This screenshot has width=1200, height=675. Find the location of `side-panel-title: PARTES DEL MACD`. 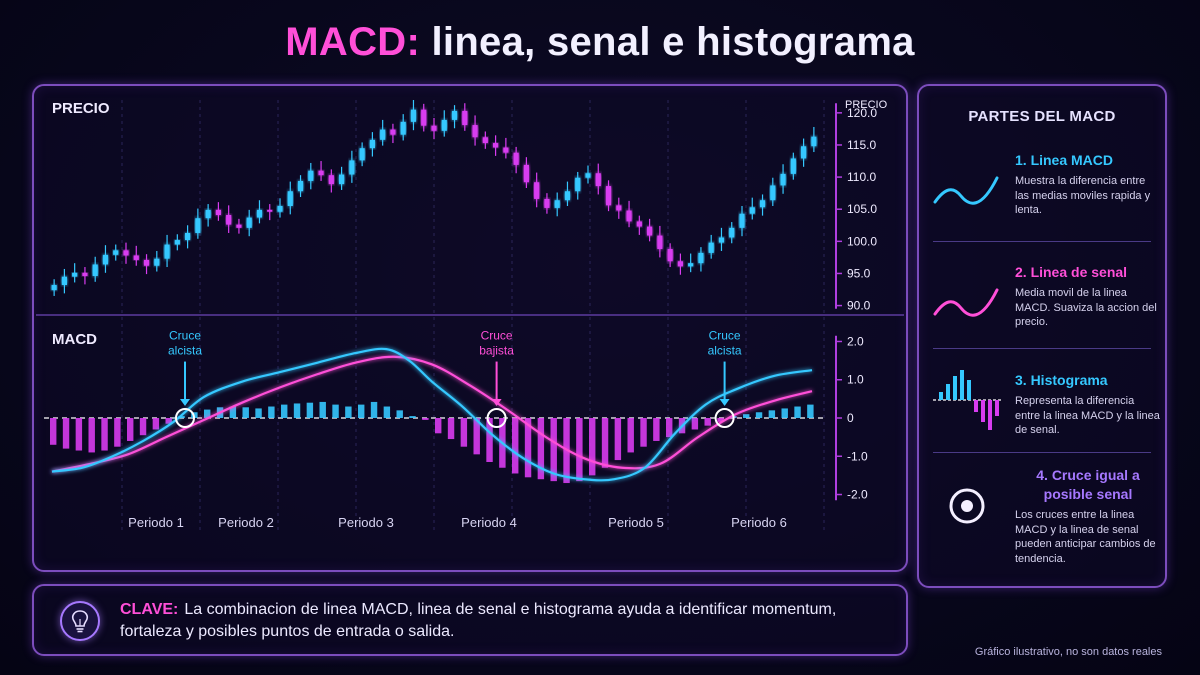

side-panel-title: PARTES DEL MACD is located at coordinates (1042, 116).